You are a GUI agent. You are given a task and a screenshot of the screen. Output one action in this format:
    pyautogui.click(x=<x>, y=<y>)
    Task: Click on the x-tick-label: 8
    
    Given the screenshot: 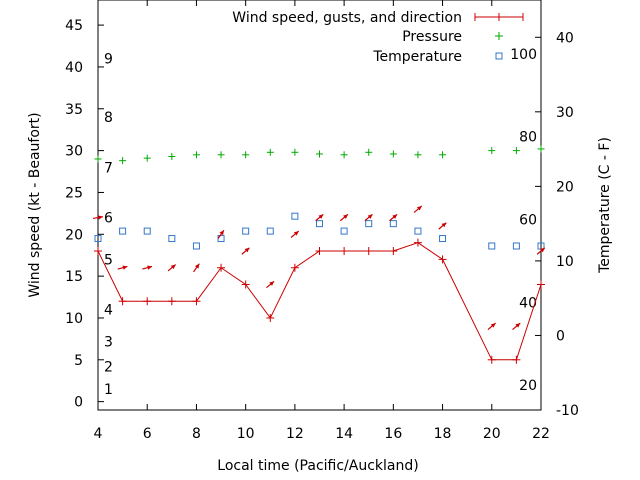 What is the action you would take?
    pyautogui.click(x=196, y=434)
    